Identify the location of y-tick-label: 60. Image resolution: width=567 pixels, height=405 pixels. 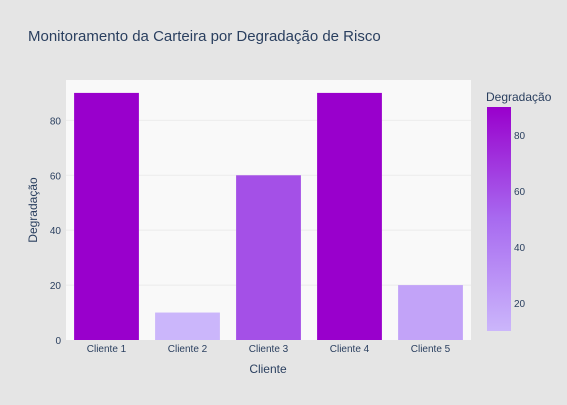
(56, 176).